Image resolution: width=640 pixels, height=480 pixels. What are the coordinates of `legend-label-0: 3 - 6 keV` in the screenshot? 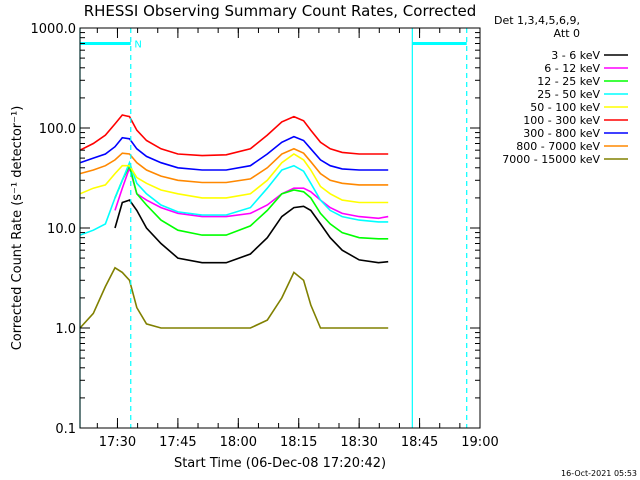 It's located at (575, 55).